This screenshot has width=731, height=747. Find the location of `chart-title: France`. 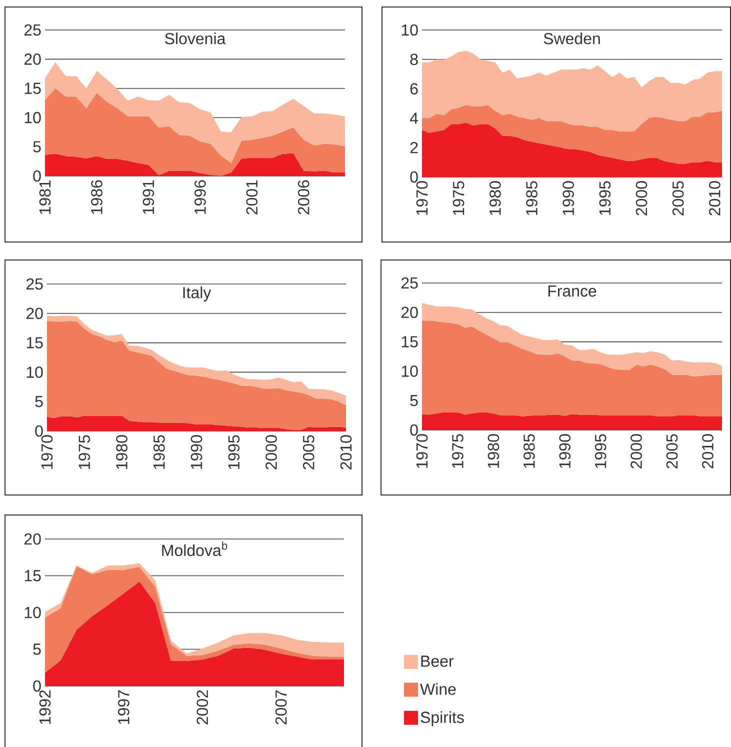

chart-title: France is located at coordinates (572, 291).